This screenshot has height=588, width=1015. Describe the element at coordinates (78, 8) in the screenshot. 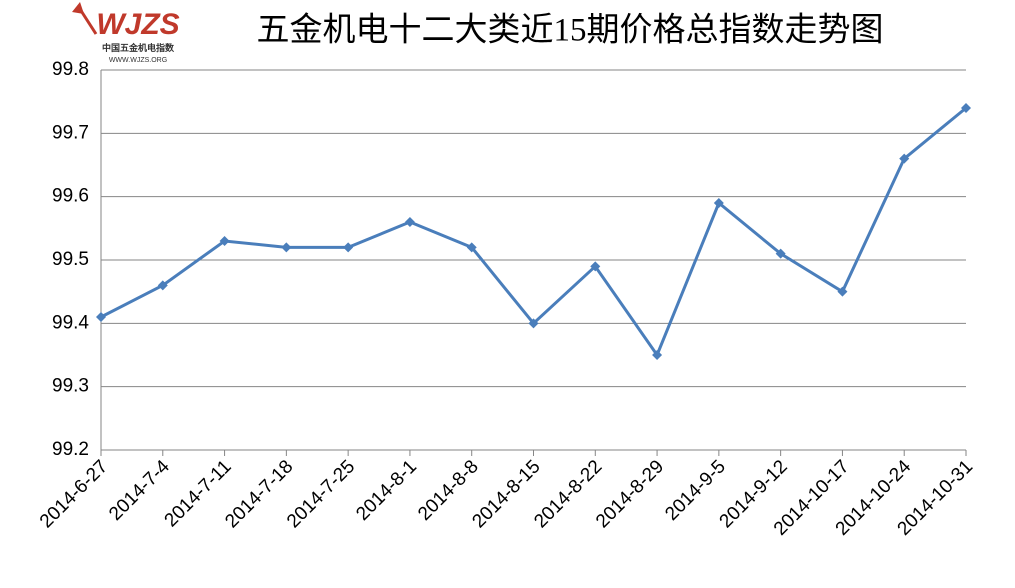

I see `logo-arrowhead` at that location.